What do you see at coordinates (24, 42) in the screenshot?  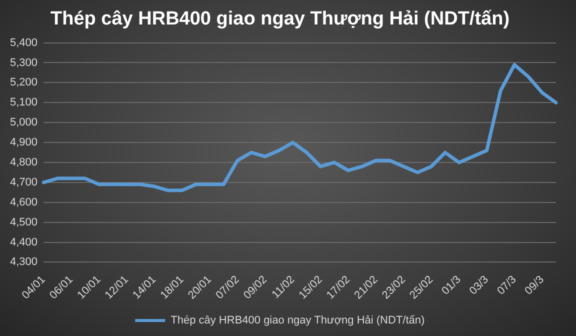 I see `y-tick-label: 5,400` at bounding box center [24, 42].